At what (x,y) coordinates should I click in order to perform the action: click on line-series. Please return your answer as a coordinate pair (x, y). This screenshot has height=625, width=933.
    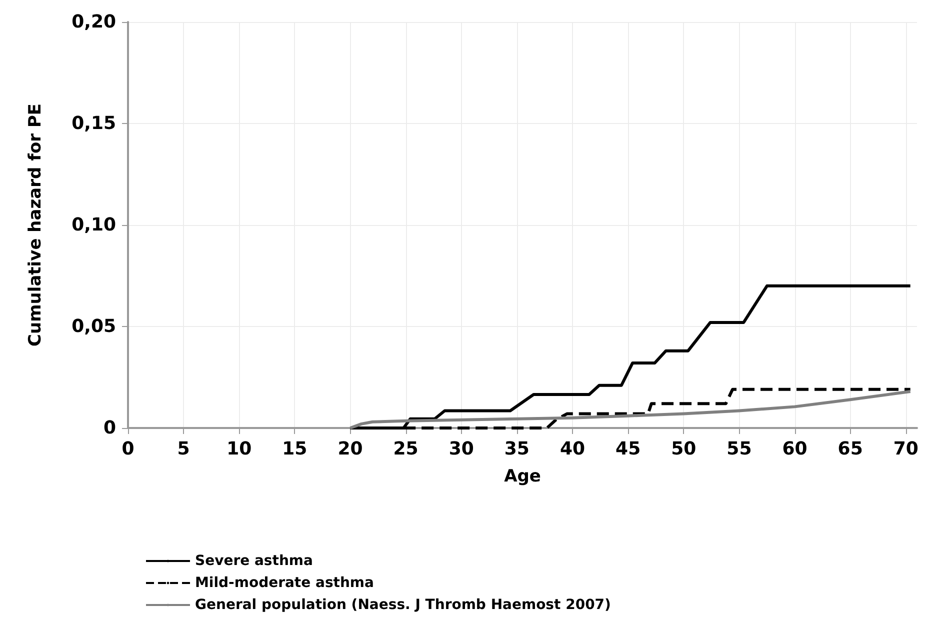
    Looking at the image, I should click on (630, 357).